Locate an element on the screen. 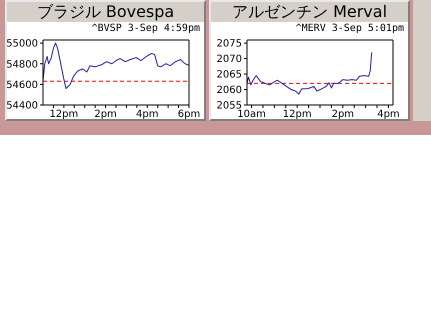 The width and height of the screenshot is (431, 324). chart-title: アルゼンチン Merval is located at coordinates (309, 12).